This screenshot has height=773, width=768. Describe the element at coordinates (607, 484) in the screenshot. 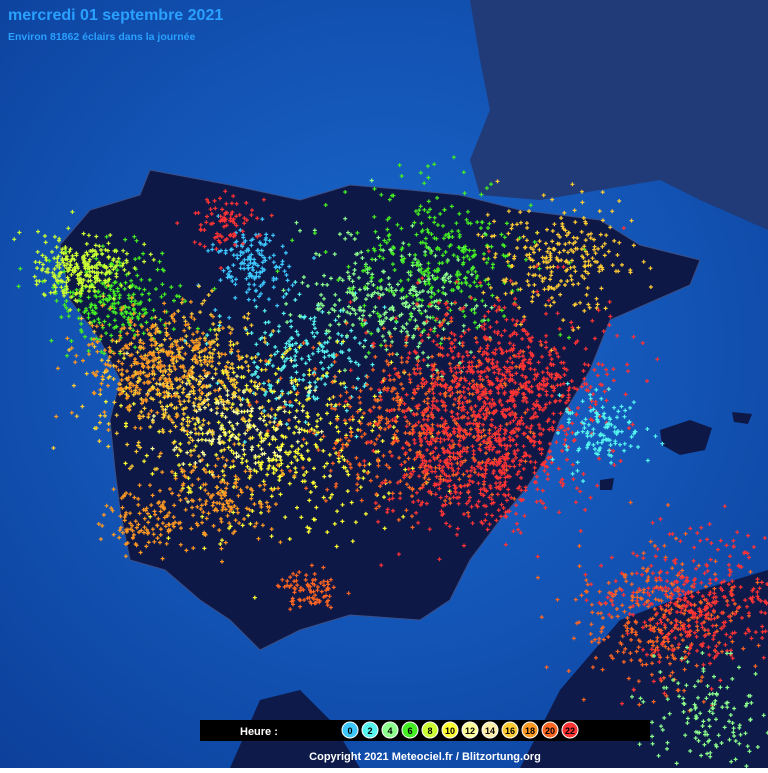

I see `ibiza` at that location.